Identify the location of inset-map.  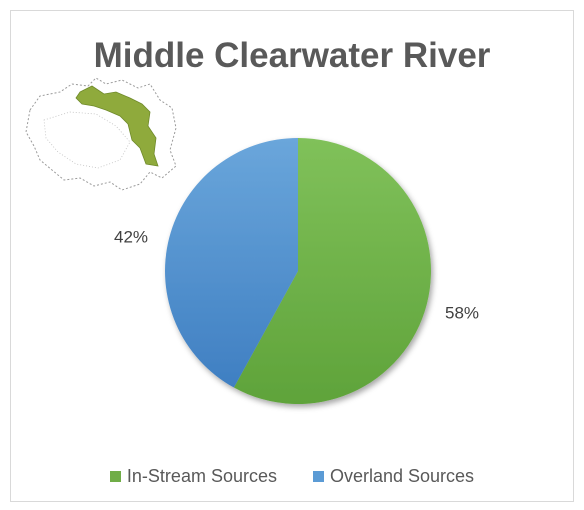
(101, 134).